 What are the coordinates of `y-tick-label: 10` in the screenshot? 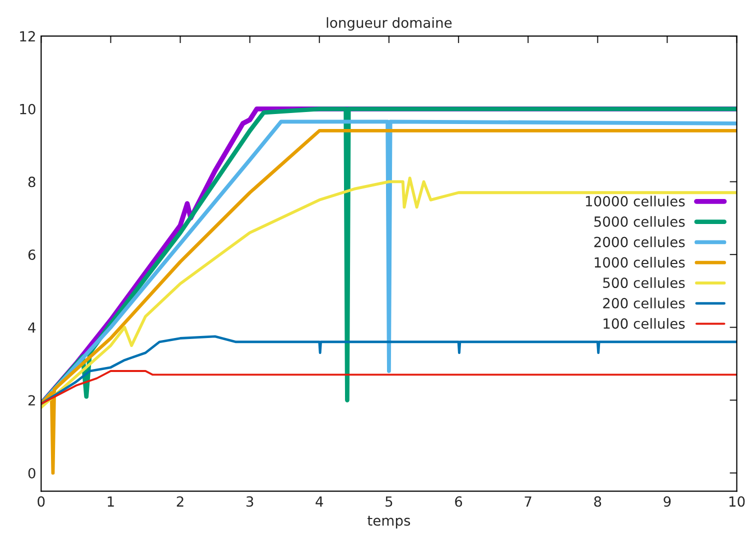 It's located at (28, 109).